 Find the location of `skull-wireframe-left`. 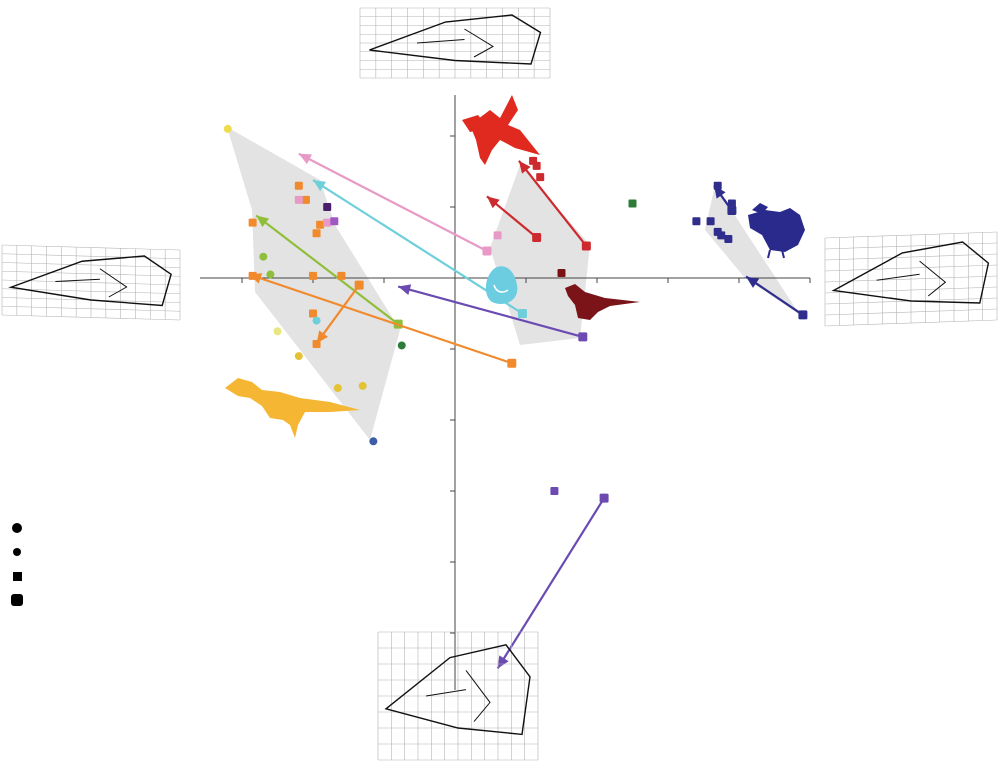

skull-wireframe-left is located at coordinates (91, 282).